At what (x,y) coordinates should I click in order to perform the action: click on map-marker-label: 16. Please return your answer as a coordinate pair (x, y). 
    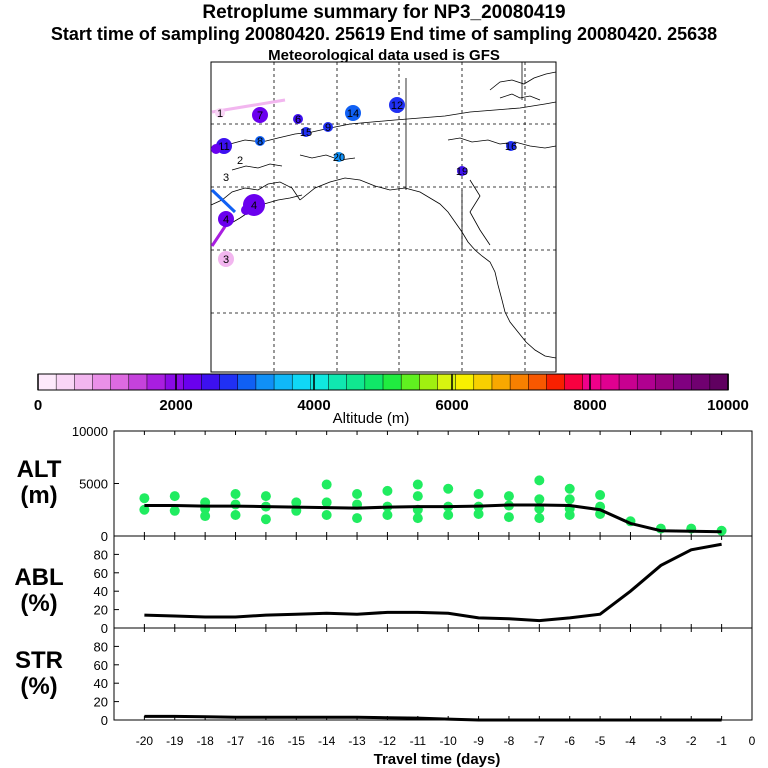
    Looking at the image, I should click on (511, 147).